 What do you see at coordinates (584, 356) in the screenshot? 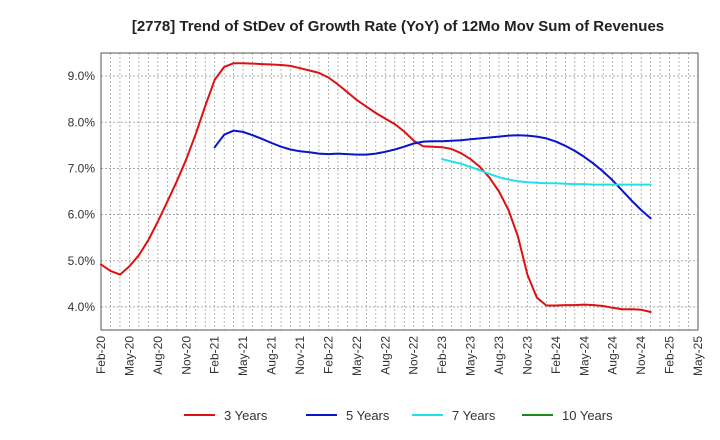
I see `x-tick-label: May-24` at bounding box center [584, 356].